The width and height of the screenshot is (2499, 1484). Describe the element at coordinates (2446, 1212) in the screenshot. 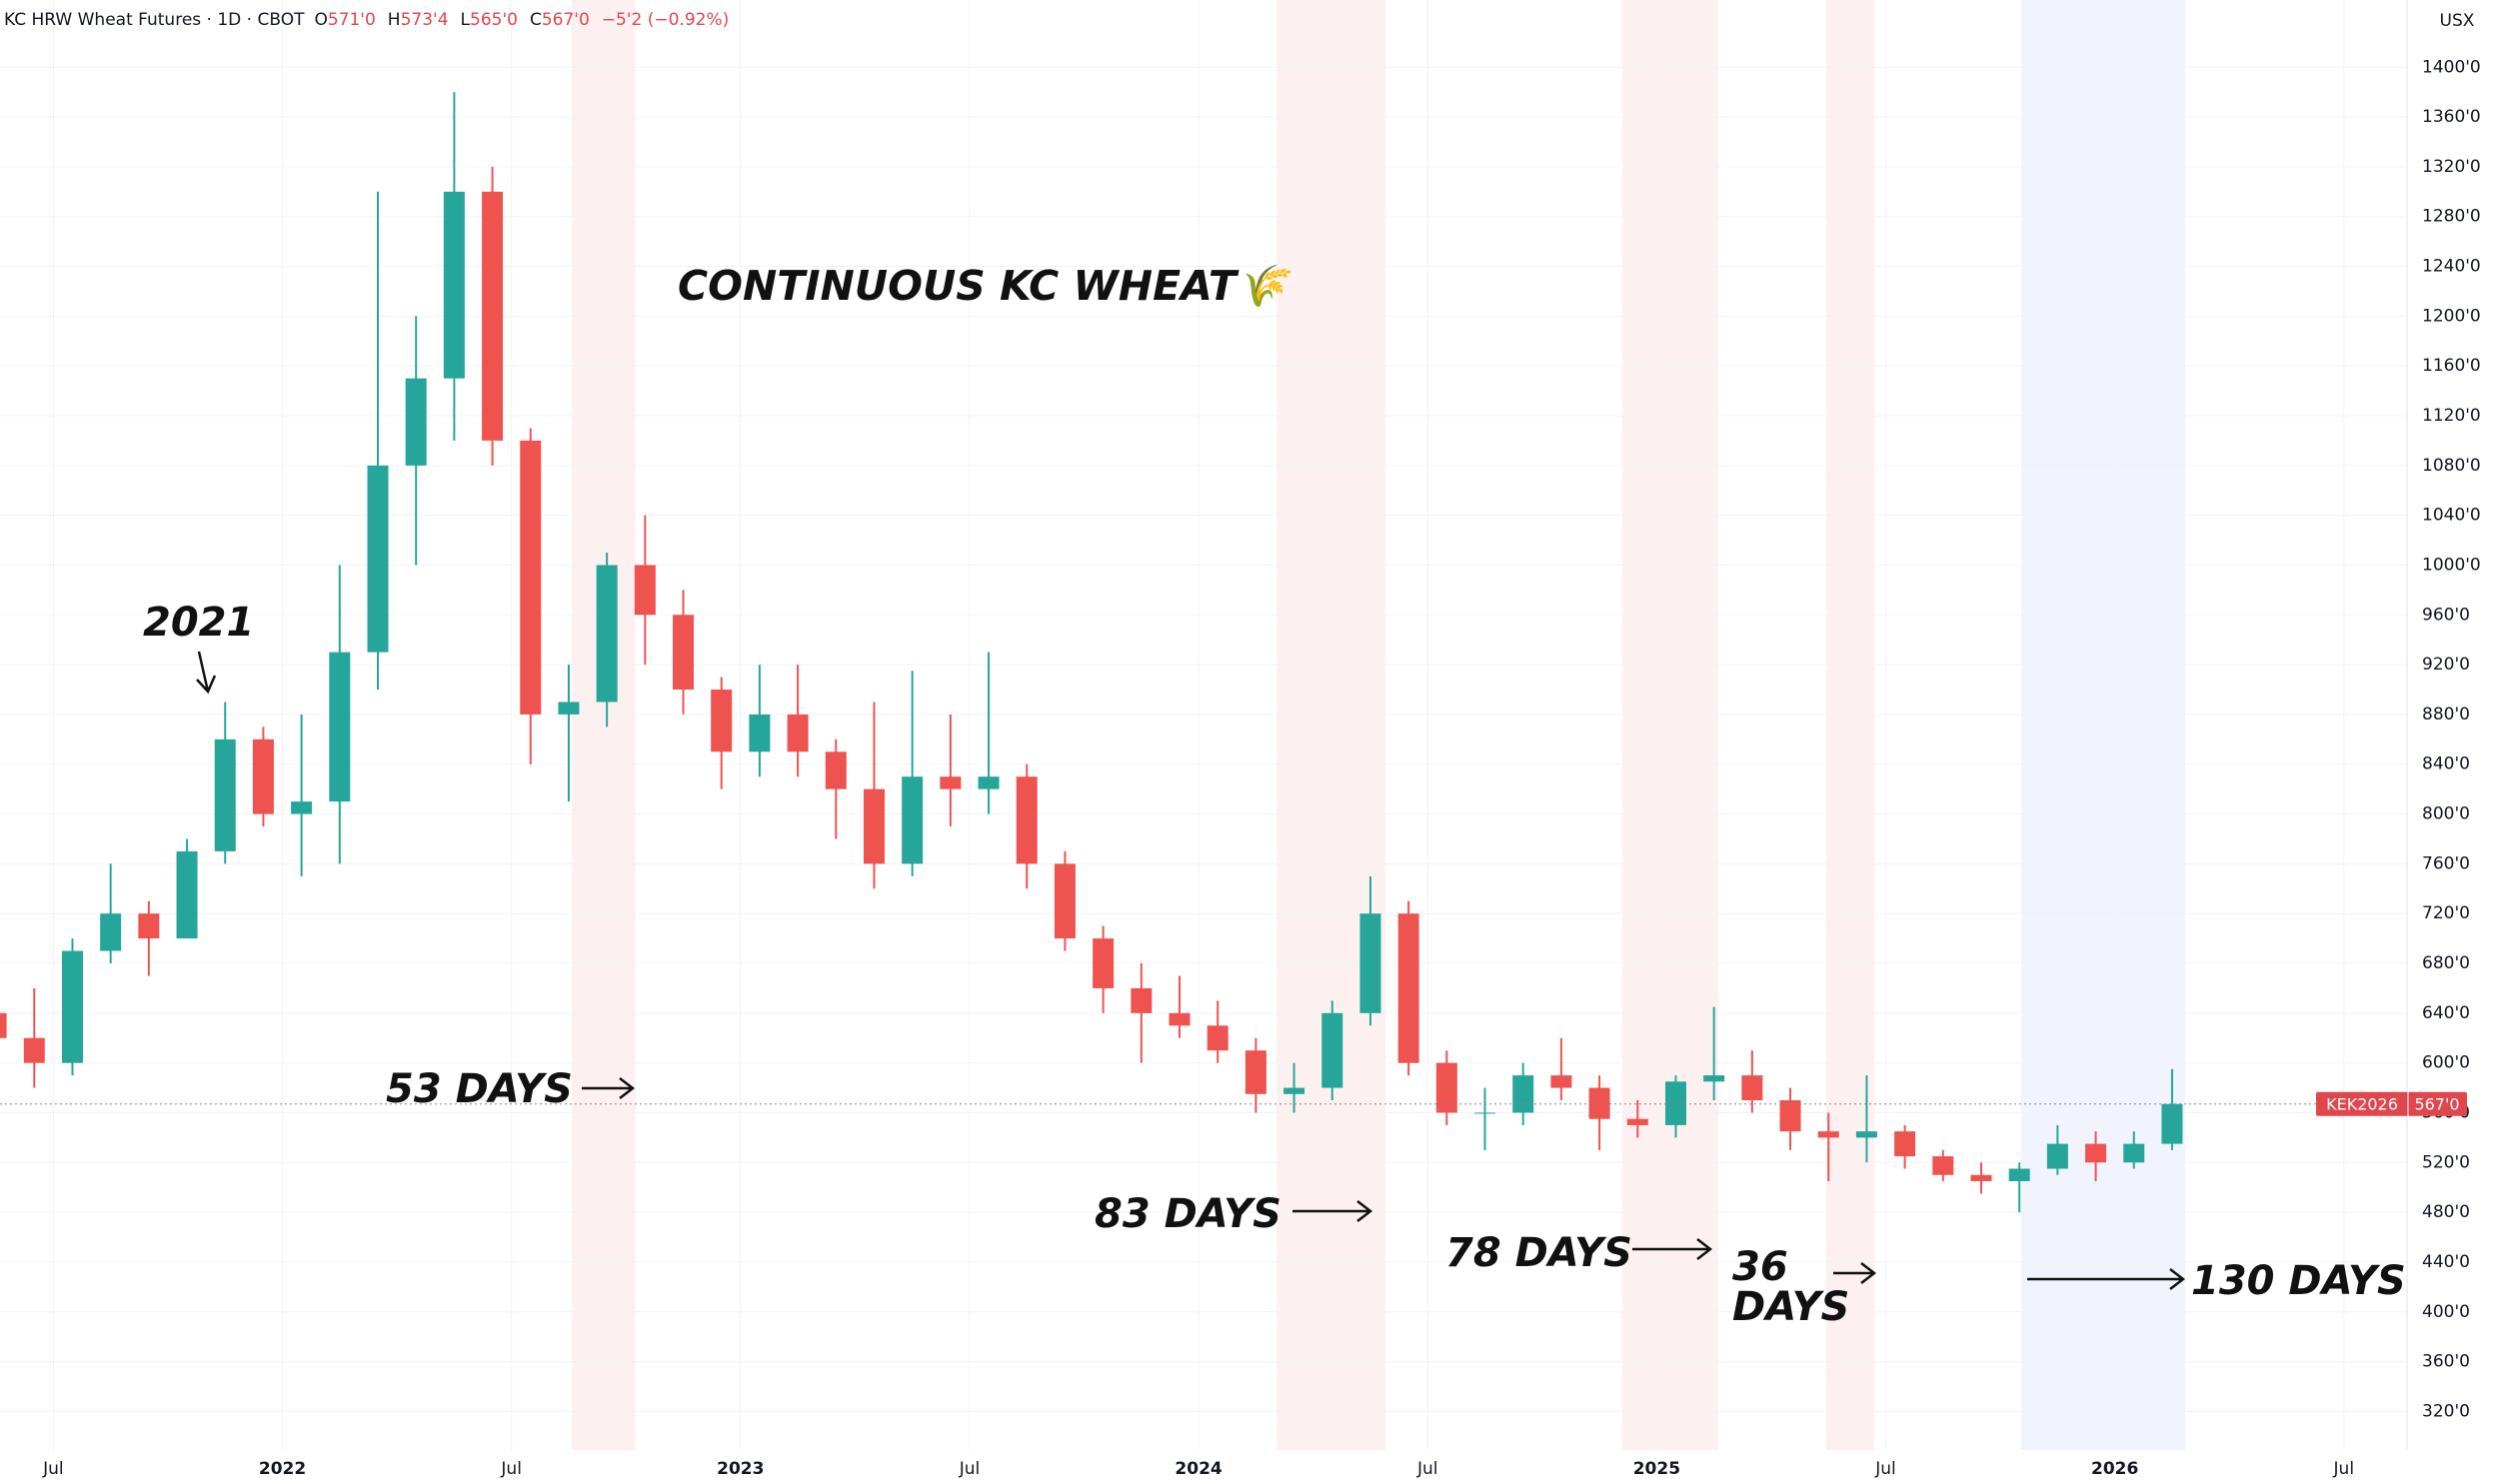

I see `y-tick-label: 480'0` at that location.